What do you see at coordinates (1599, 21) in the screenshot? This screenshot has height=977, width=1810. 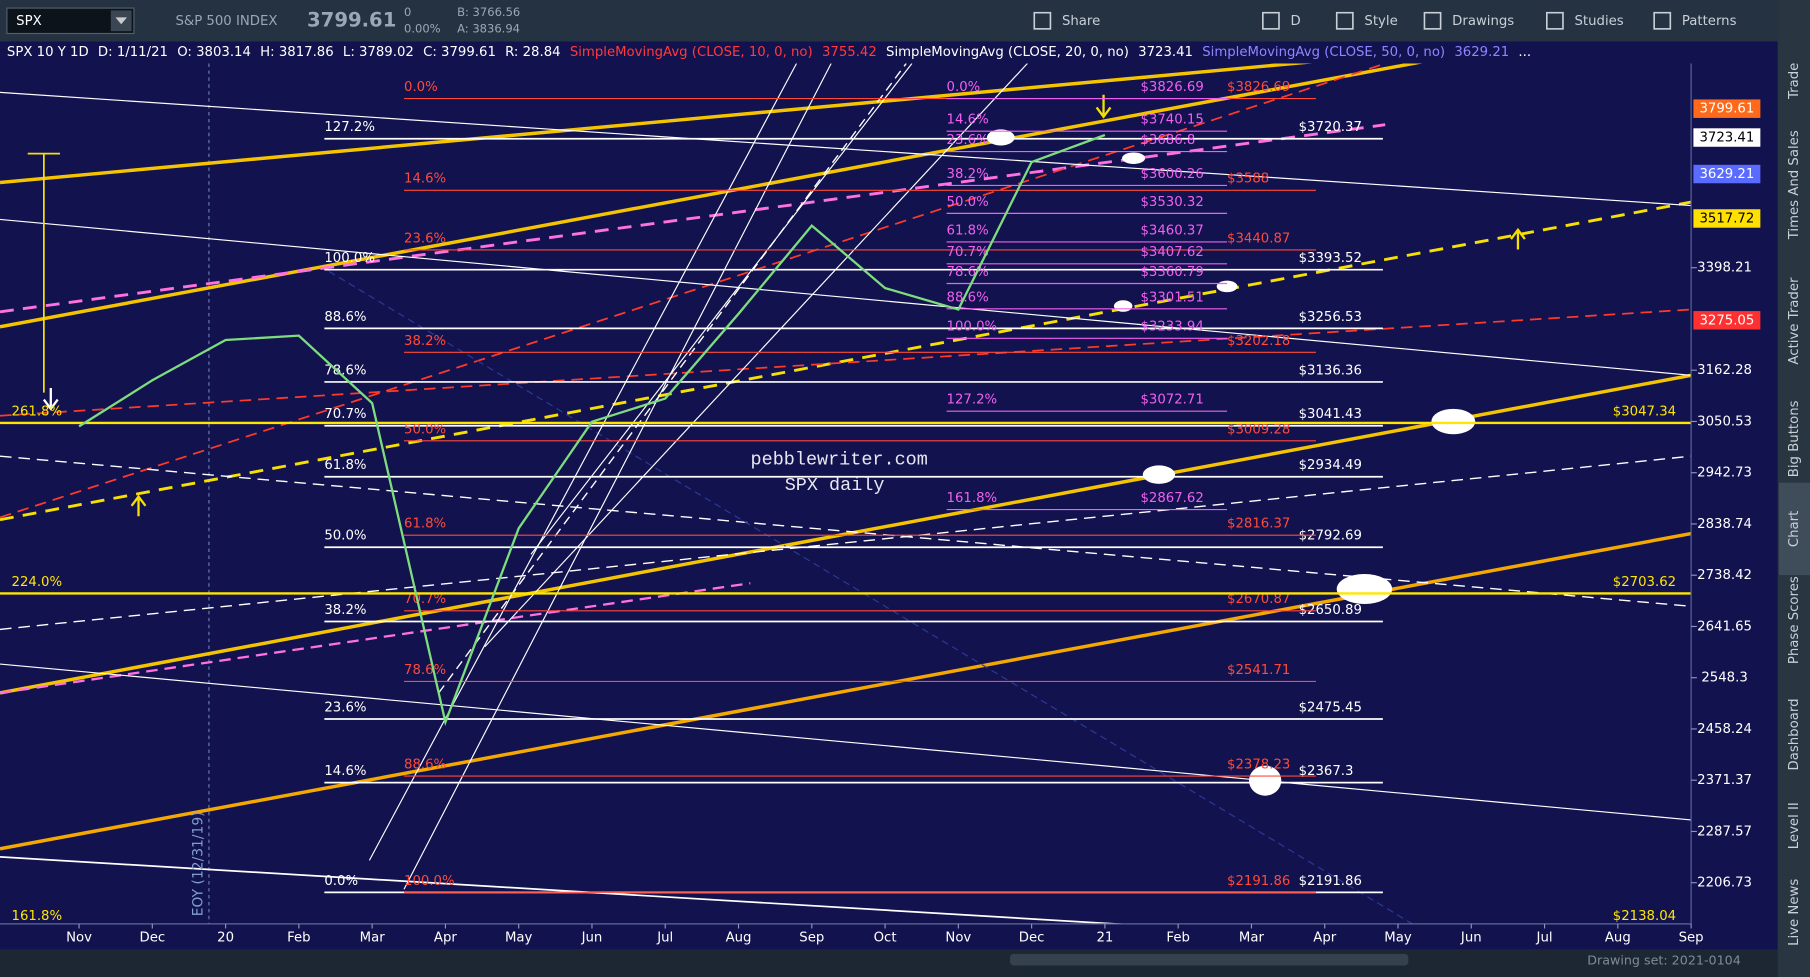 I see `toolbar-button-label: Studies` at bounding box center [1599, 21].